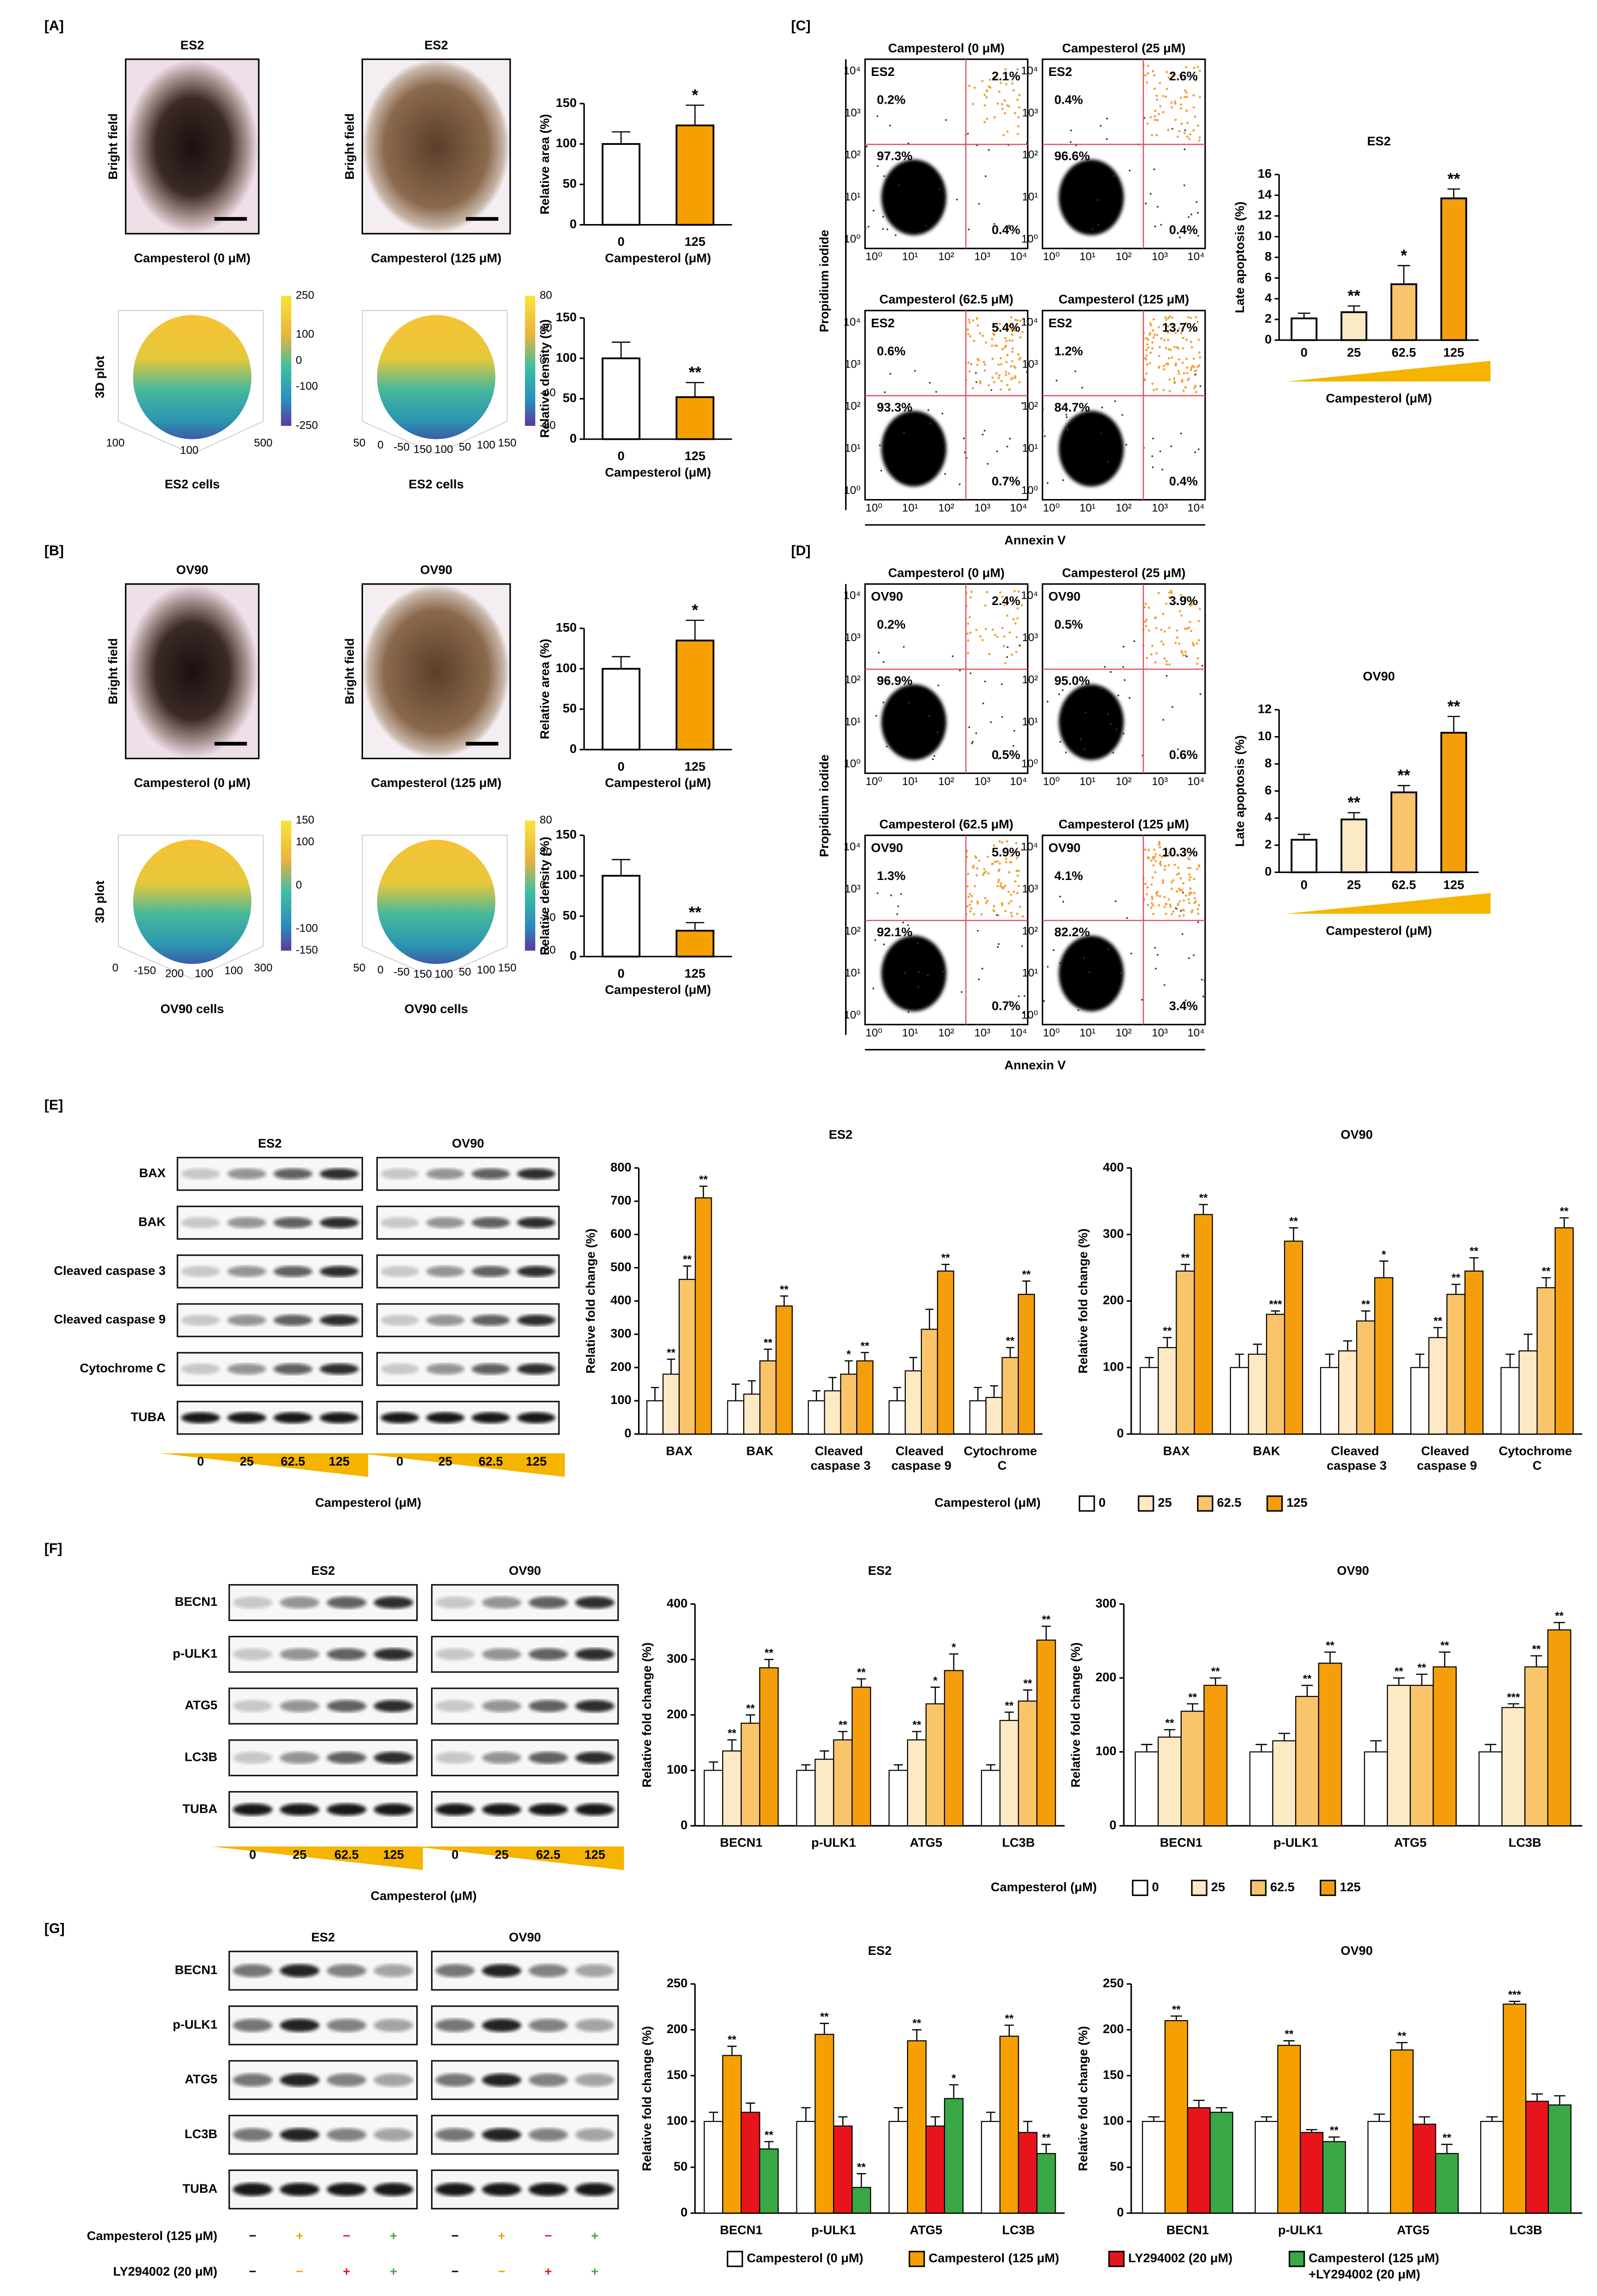 This screenshot has height=2296, width=1597. Describe the element at coordinates (569, 708) in the screenshot. I see `y-tick-label: 50` at that location.